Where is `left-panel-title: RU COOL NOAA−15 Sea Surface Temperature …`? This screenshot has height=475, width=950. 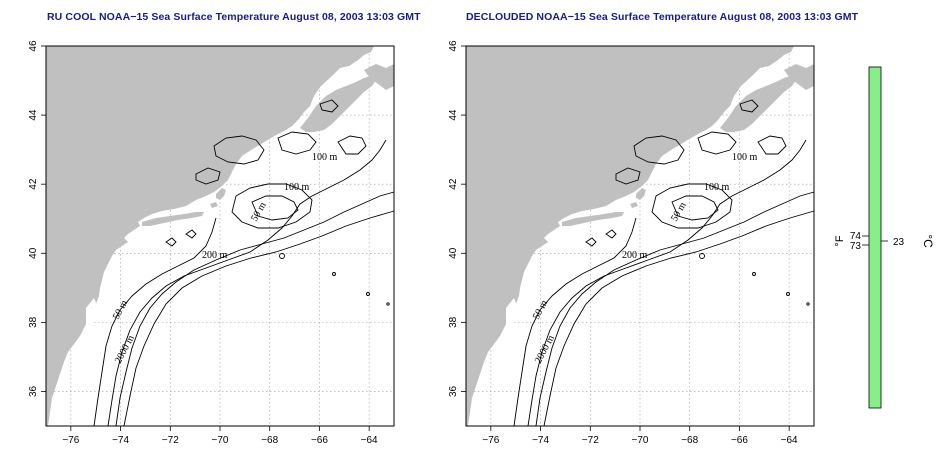
left-panel-title: RU COOL NOAA−15 Sea Surface Temperature … is located at coordinates (234, 17).